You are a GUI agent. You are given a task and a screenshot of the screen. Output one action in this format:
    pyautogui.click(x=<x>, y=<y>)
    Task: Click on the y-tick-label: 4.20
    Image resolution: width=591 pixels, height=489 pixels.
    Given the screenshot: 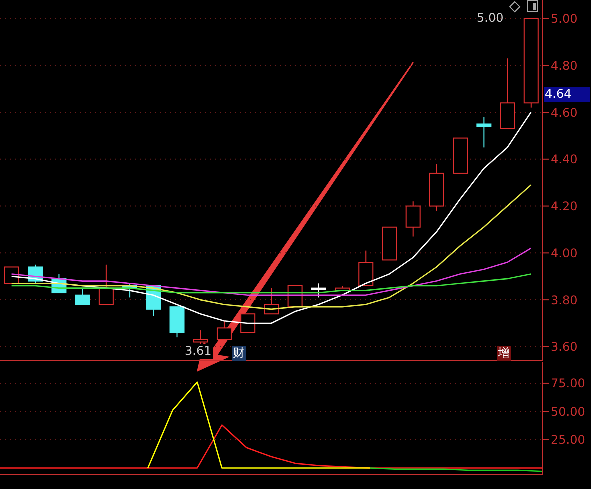 What is the action you would take?
    pyautogui.click(x=564, y=207)
    